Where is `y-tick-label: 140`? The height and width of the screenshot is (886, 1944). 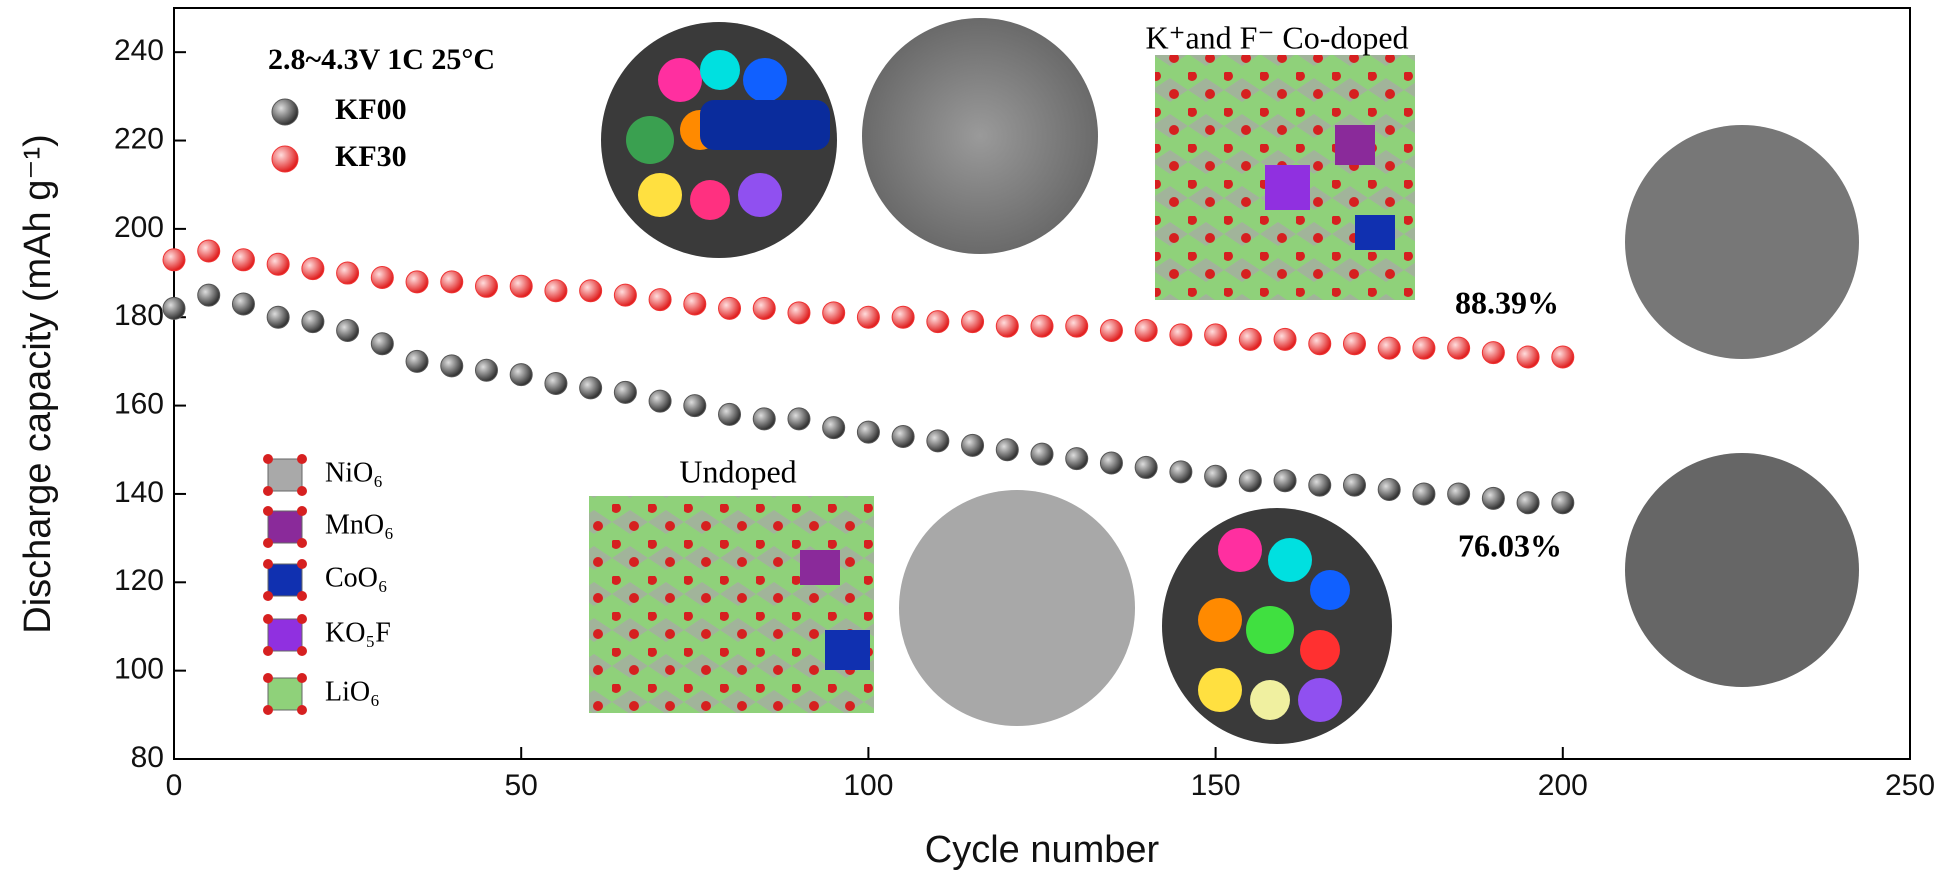 y-tick-label: 140 is located at coordinates (139, 492).